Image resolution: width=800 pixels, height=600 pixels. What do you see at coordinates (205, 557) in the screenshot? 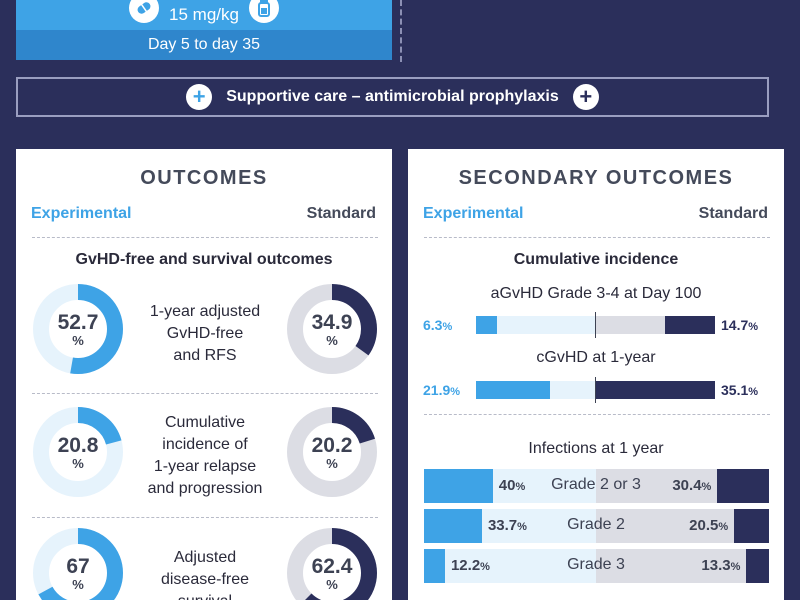
I see `outcome-label-line: Adjusted` at bounding box center [205, 557].